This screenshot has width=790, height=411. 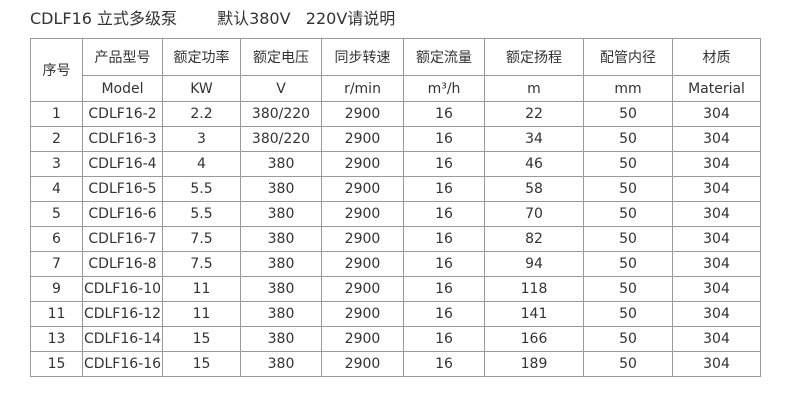 I want to click on cell: 82, so click(x=534, y=239).